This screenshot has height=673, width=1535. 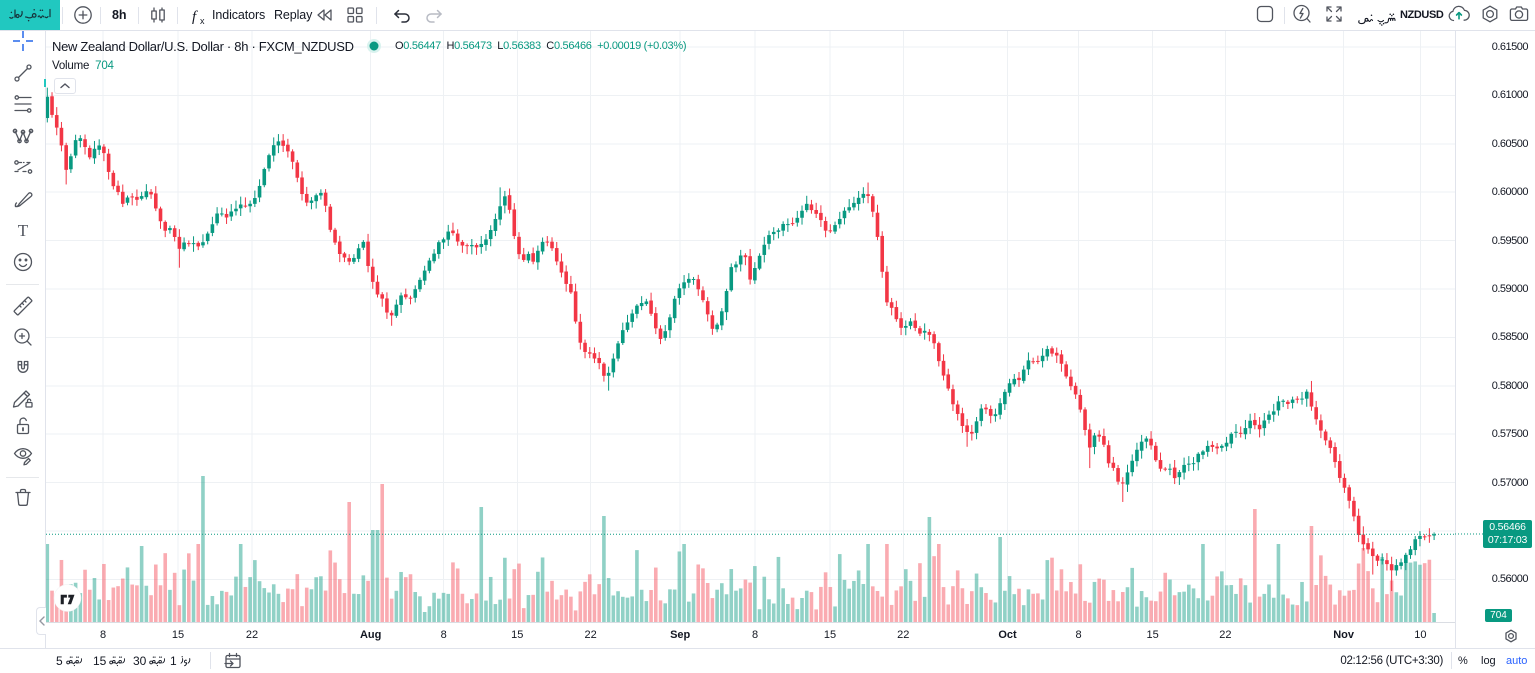 What do you see at coordinates (202, 21) in the screenshot?
I see `svg-text: x` at bounding box center [202, 21].